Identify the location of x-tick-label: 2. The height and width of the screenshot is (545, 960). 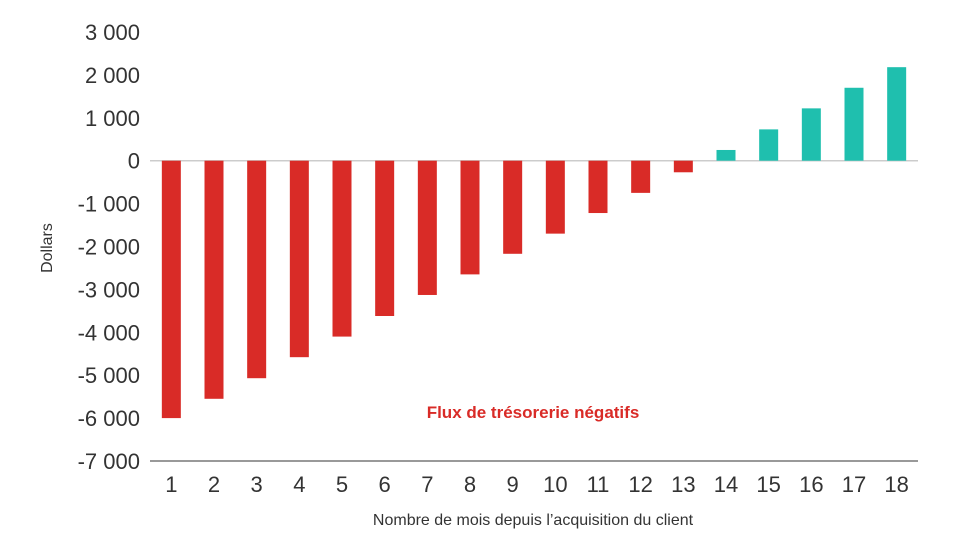
(214, 484).